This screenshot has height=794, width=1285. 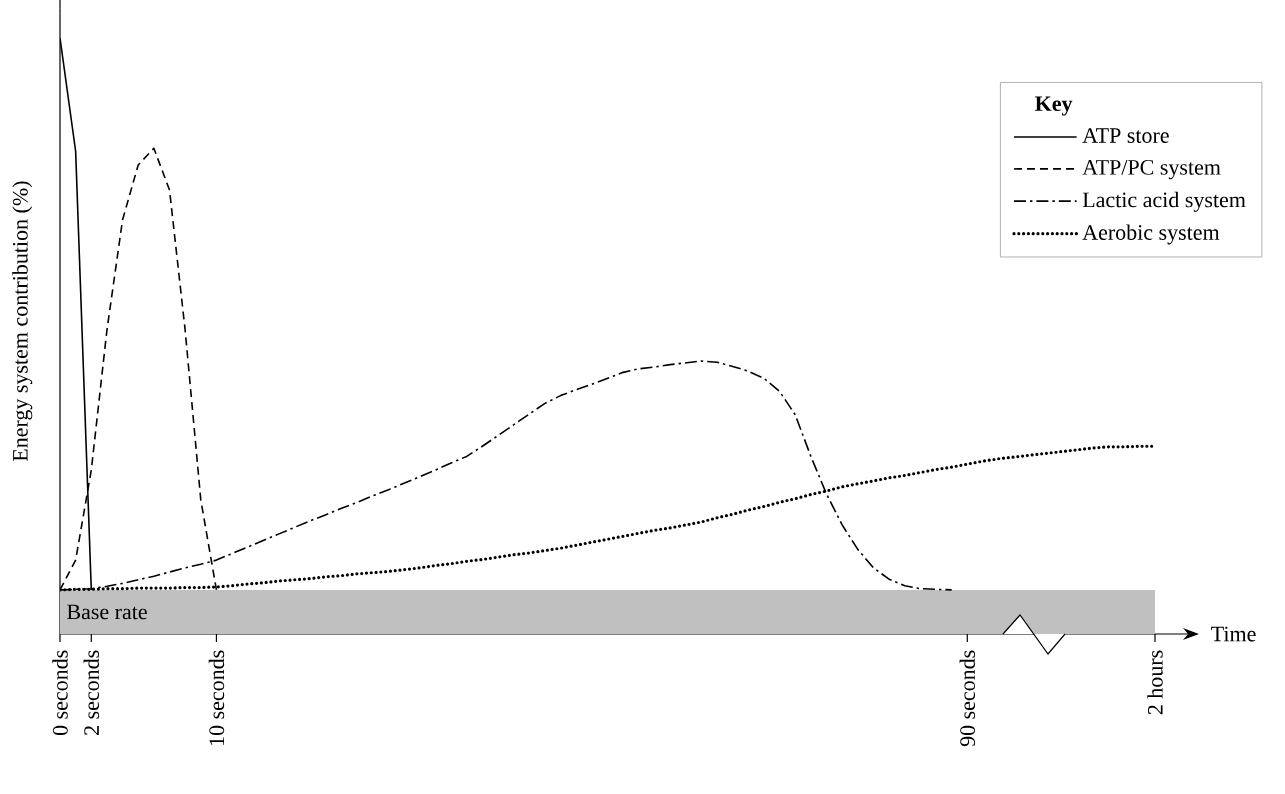 What do you see at coordinates (1155, 682) in the screenshot?
I see `x-tick-label: 2 hours` at bounding box center [1155, 682].